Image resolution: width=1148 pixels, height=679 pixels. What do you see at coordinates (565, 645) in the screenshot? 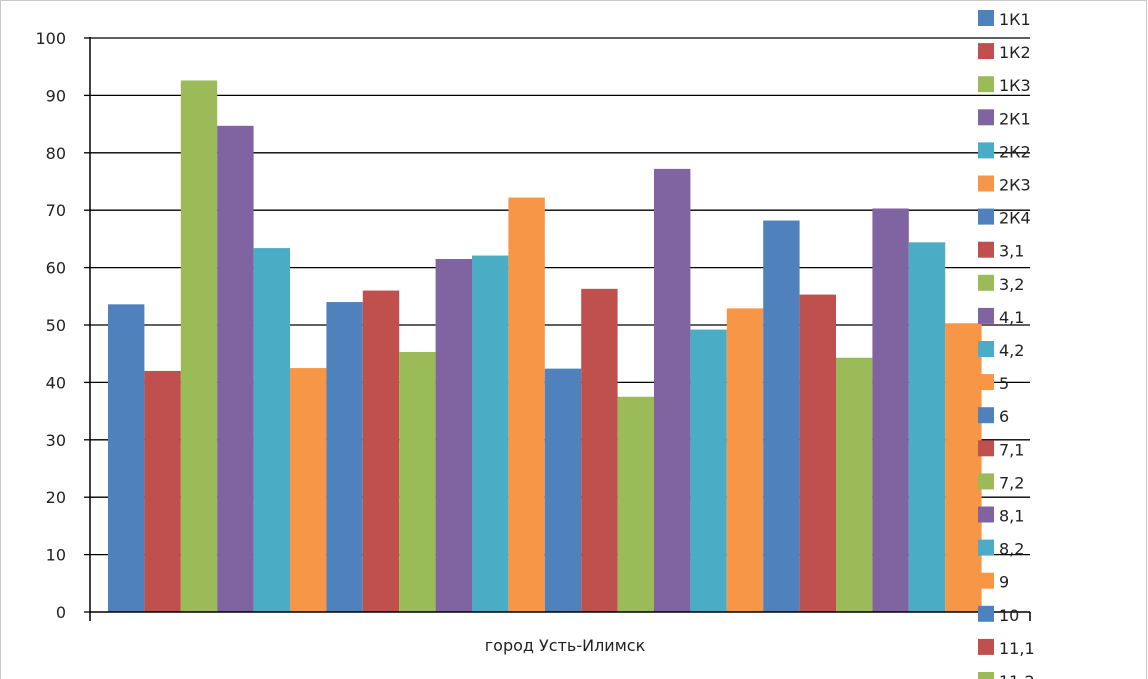
I see `x-category-label: город Усть-Илимск` at bounding box center [565, 645].